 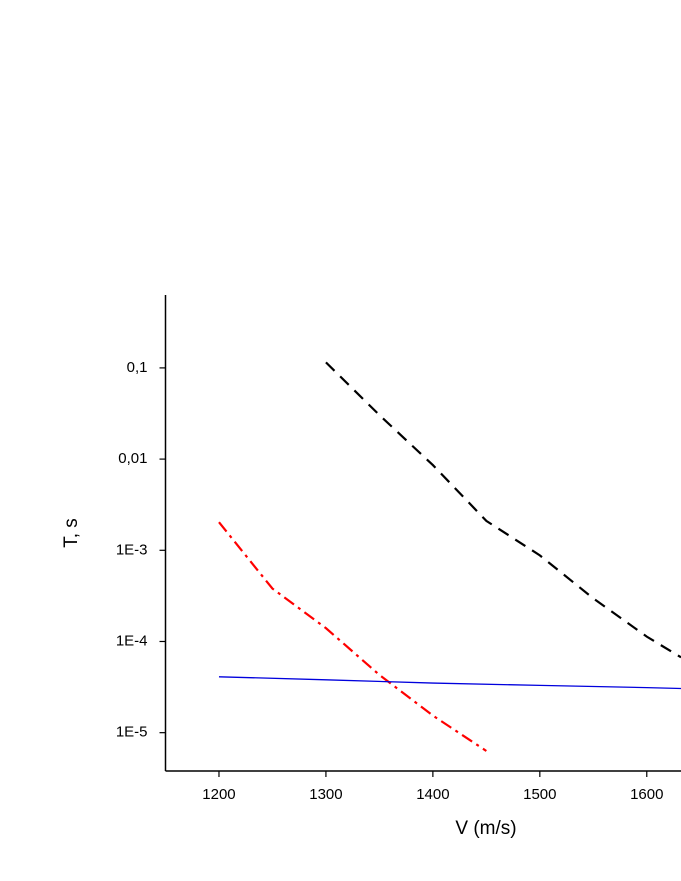 I want to click on x-axis-title: V (m/s), so click(x=485, y=828).